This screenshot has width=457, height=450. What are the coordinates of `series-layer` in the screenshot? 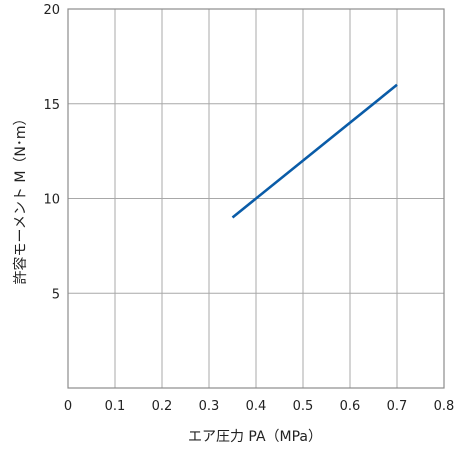 It's located at (314, 151).